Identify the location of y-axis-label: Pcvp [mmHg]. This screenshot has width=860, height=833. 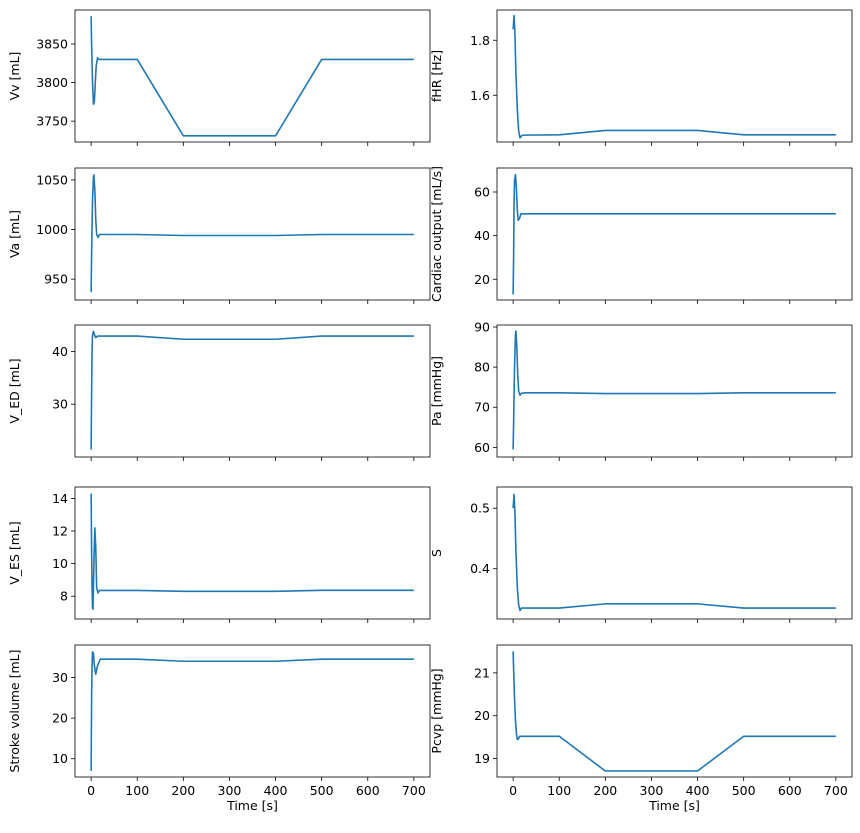
(436, 710).